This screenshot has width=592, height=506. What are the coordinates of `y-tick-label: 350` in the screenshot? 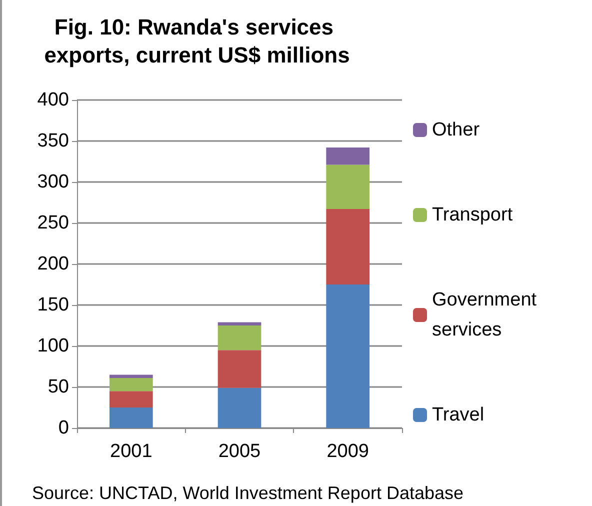 It's located at (53, 141).